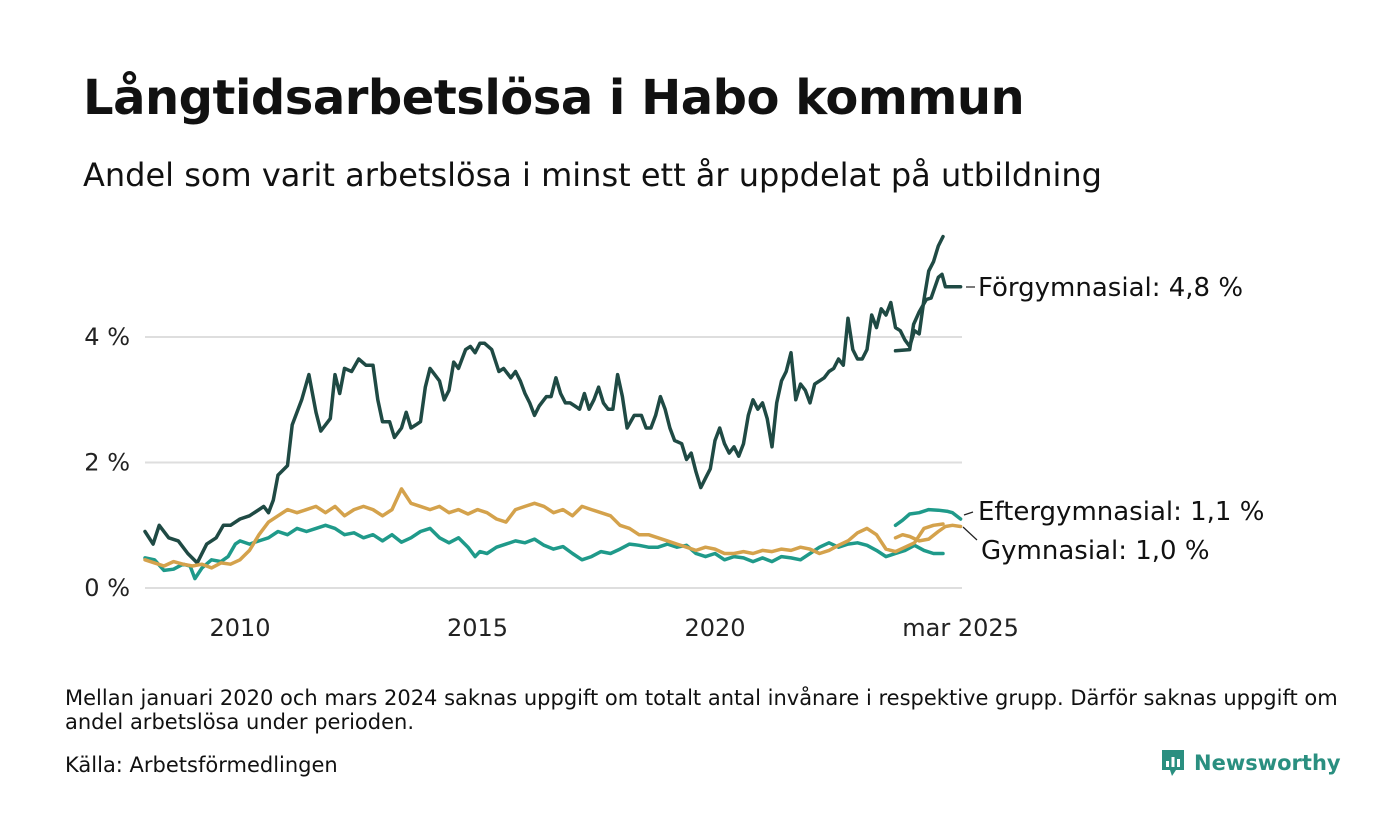 This screenshot has height=840, width=1400. I want to click on series-end-label: Gymnasial: 1,0 %, so click(1095, 551).